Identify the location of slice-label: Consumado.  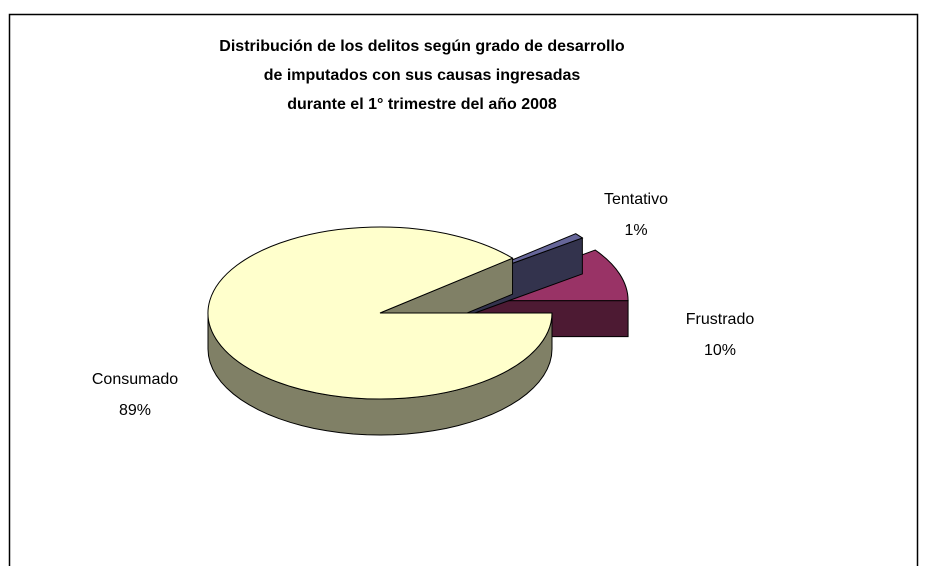
(135, 379).